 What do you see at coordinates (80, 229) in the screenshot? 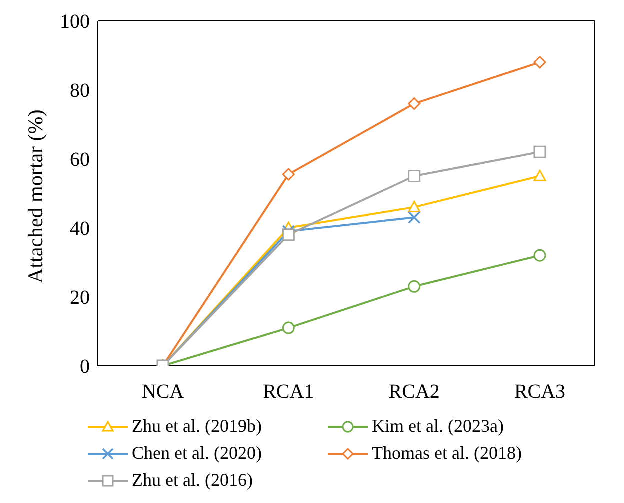
I see `y-tick-label: 40` at bounding box center [80, 229].